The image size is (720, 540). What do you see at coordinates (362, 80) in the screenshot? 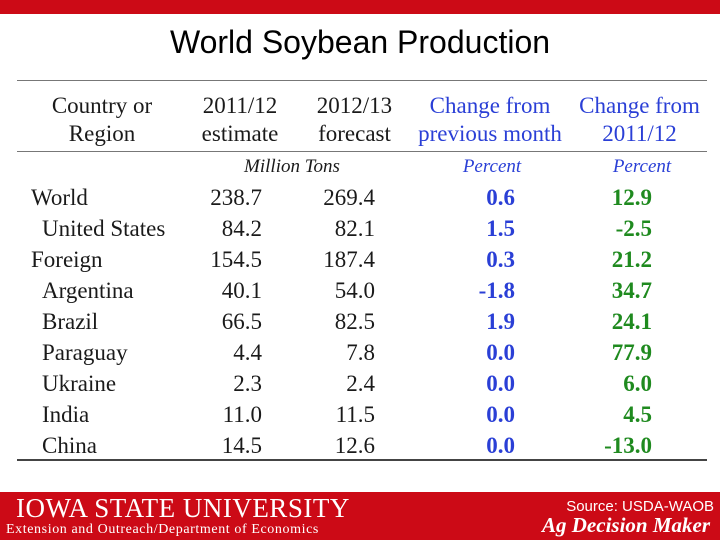
I see `table-top-rule` at bounding box center [362, 80].